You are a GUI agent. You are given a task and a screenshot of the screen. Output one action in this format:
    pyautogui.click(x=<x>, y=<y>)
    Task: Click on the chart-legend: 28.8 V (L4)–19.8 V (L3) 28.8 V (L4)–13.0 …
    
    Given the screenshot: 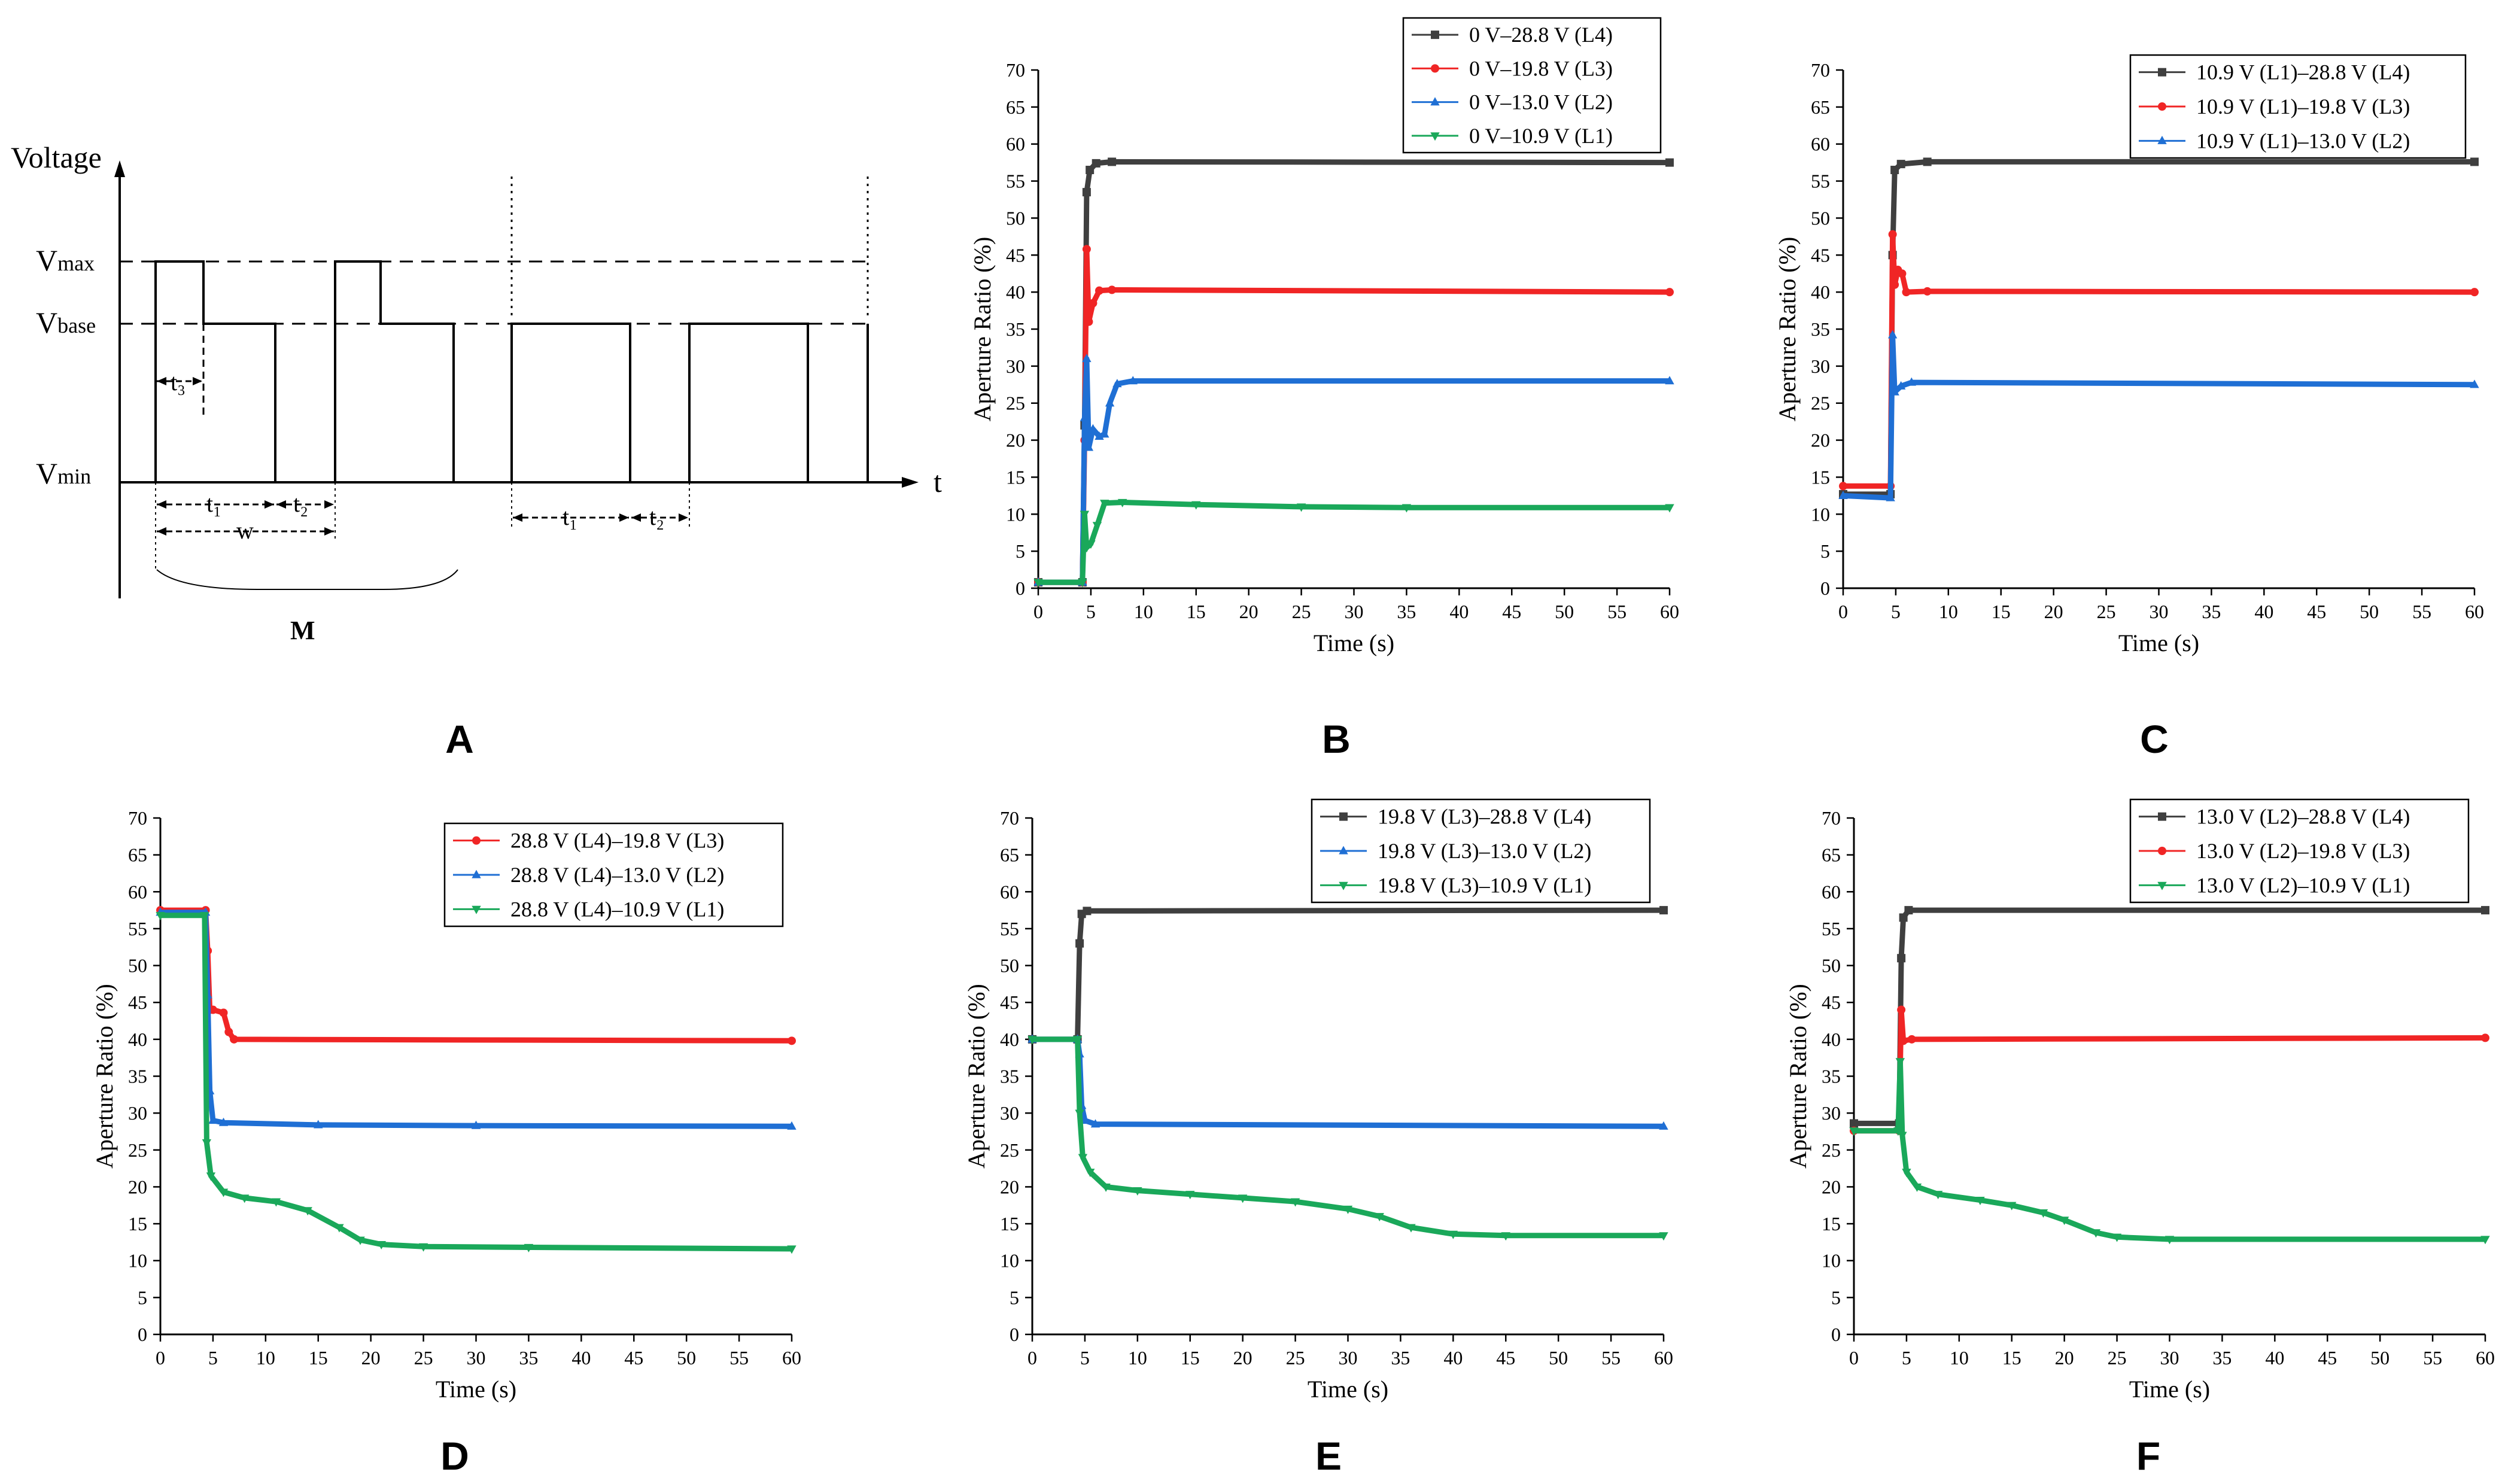 What is the action you would take?
    pyautogui.click(x=613, y=875)
    